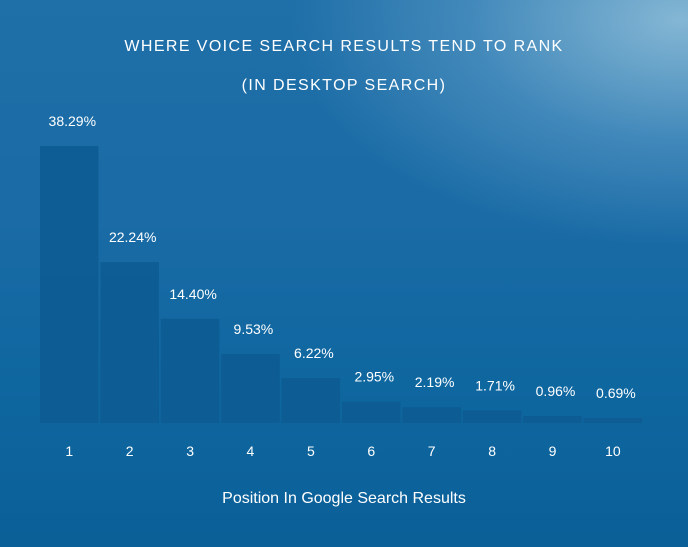 This screenshot has height=547, width=688. Describe the element at coordinates (192, 294) in the screenshot. I see `data-label-3: 14.40%` at that location.